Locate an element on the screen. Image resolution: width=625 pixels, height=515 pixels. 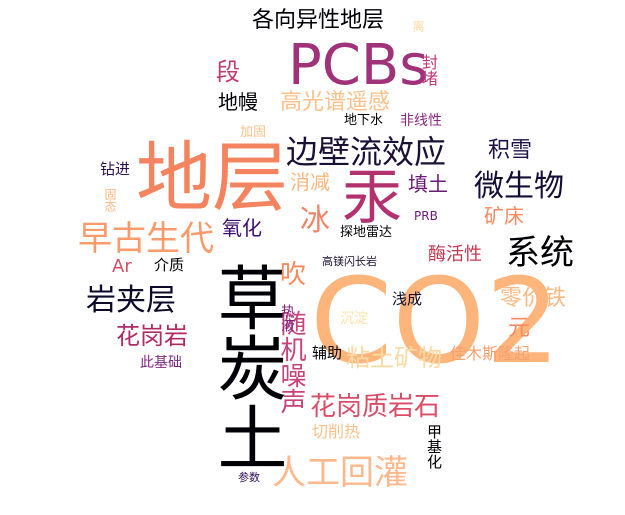
word: 系统 is located at coordinates (540, 253).